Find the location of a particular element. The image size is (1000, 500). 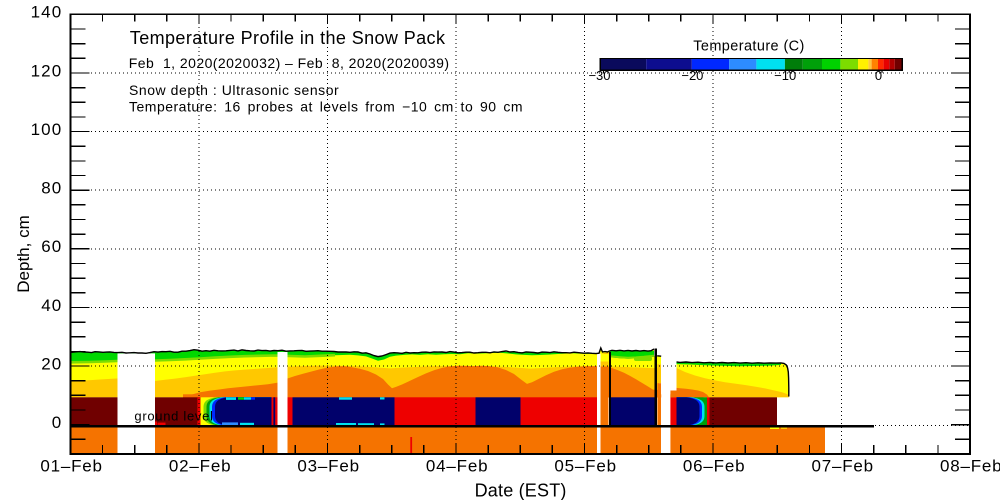

svg-text: 03–Feb is located at coordinates (328, 465).